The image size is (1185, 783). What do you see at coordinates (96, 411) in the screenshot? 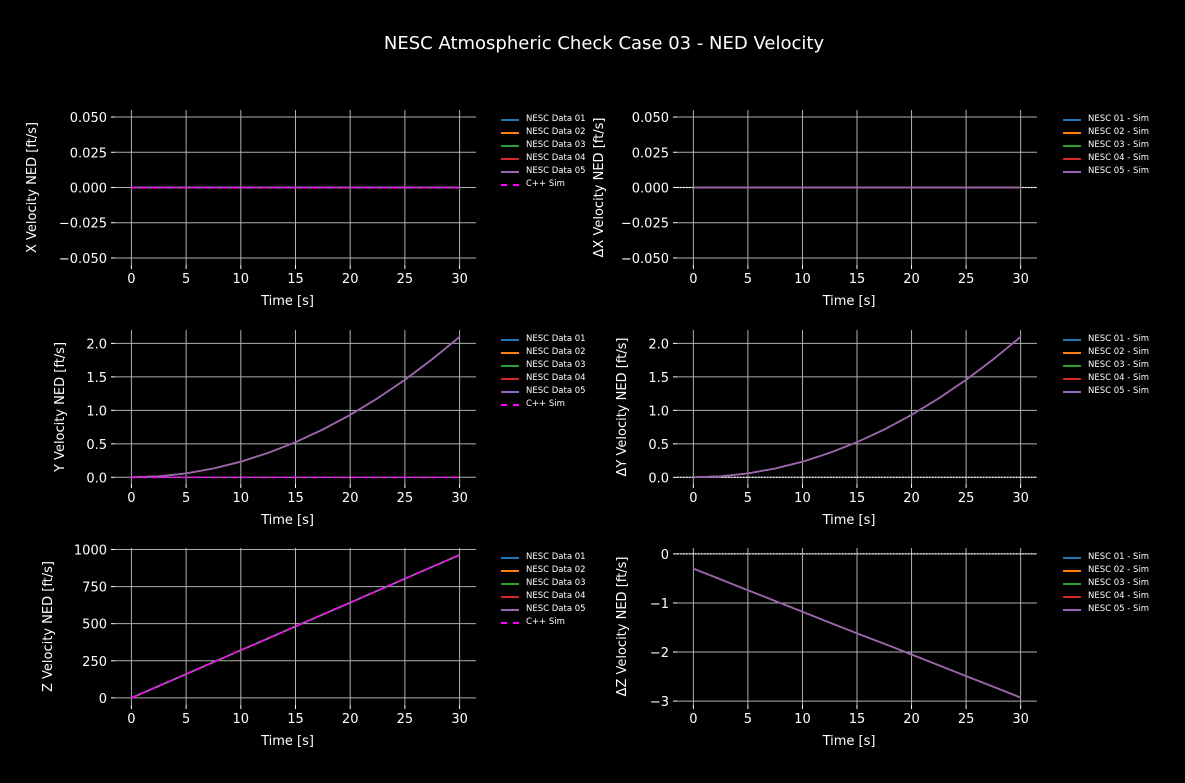
I see `y-tick-label: 1.0` at bounding box center [96, 411].